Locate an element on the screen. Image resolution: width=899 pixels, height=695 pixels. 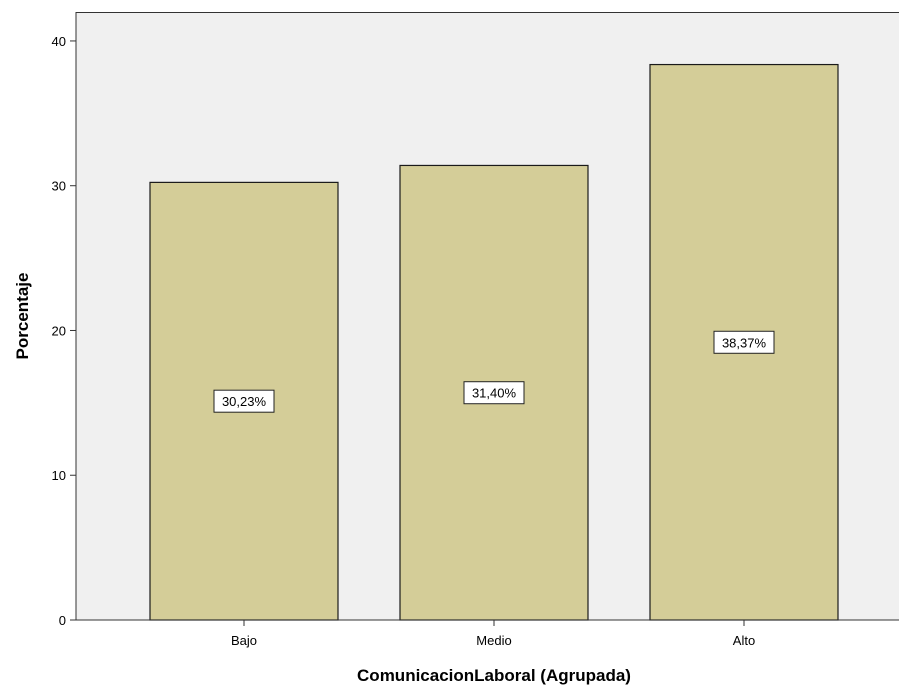
data-label-text: 38,37% is located at coordinates (744, 342).